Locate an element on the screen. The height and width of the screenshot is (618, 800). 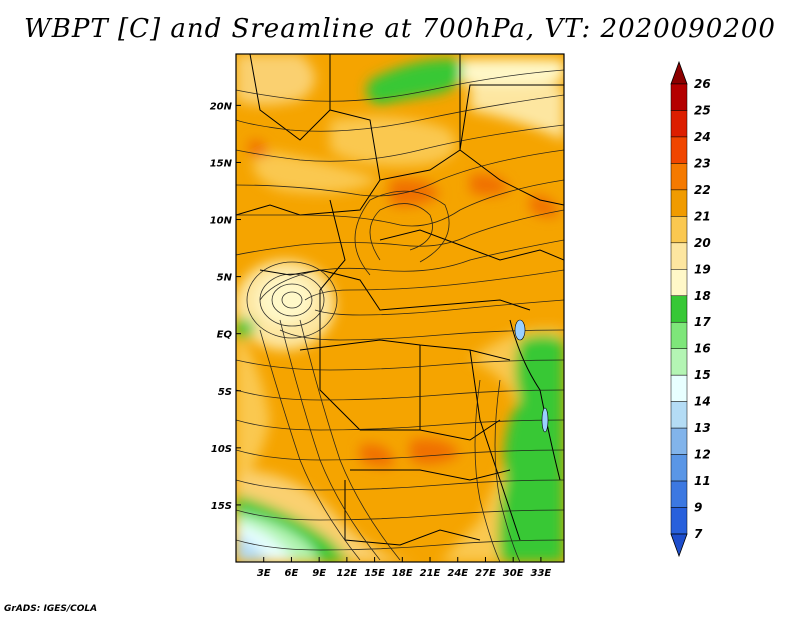
lon-tick-label: 9E is located at coordinates (319, 573).